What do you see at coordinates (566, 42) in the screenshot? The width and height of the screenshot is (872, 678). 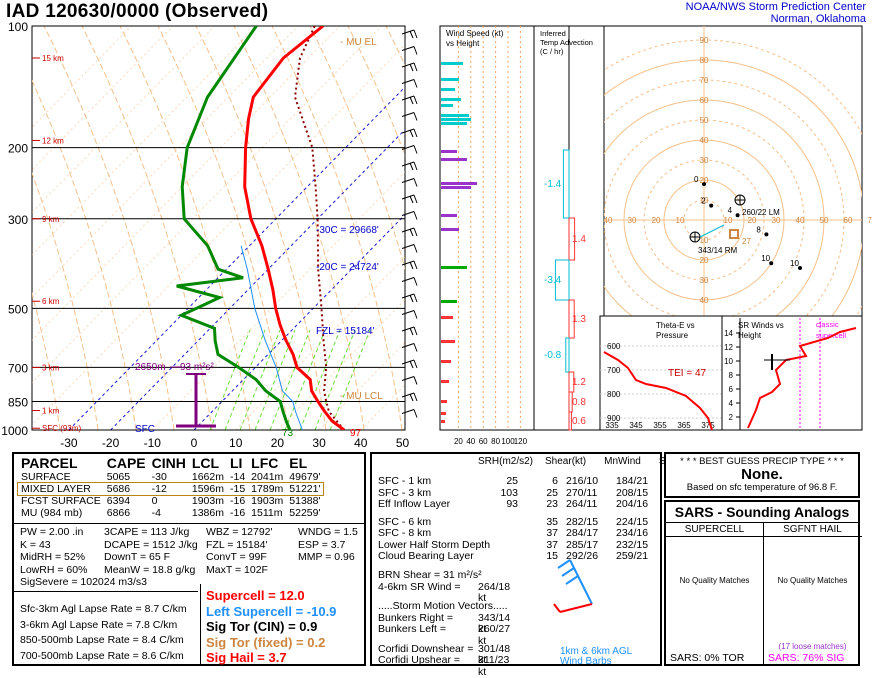 I see `temp-adv-subtitle: Temp Advection` at bounding box center [566, 42].